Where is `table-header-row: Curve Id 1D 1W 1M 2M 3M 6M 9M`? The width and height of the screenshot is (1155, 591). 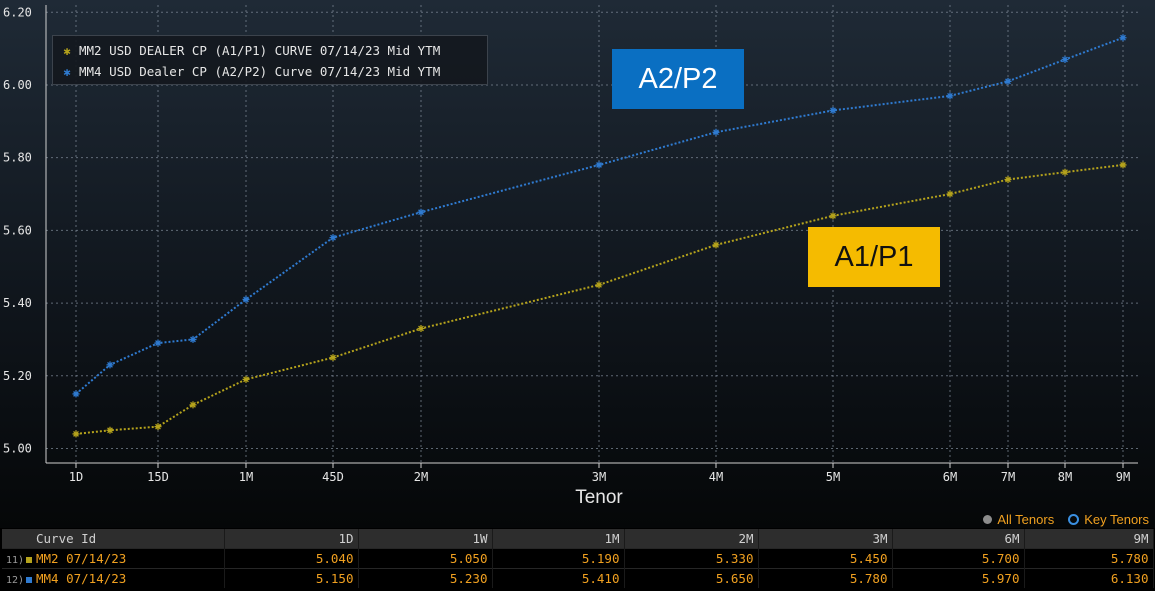
table-header-row: Curve Id 1D 1W 1M 2M 3M 6M 9M is located at coordinates (578, 539).